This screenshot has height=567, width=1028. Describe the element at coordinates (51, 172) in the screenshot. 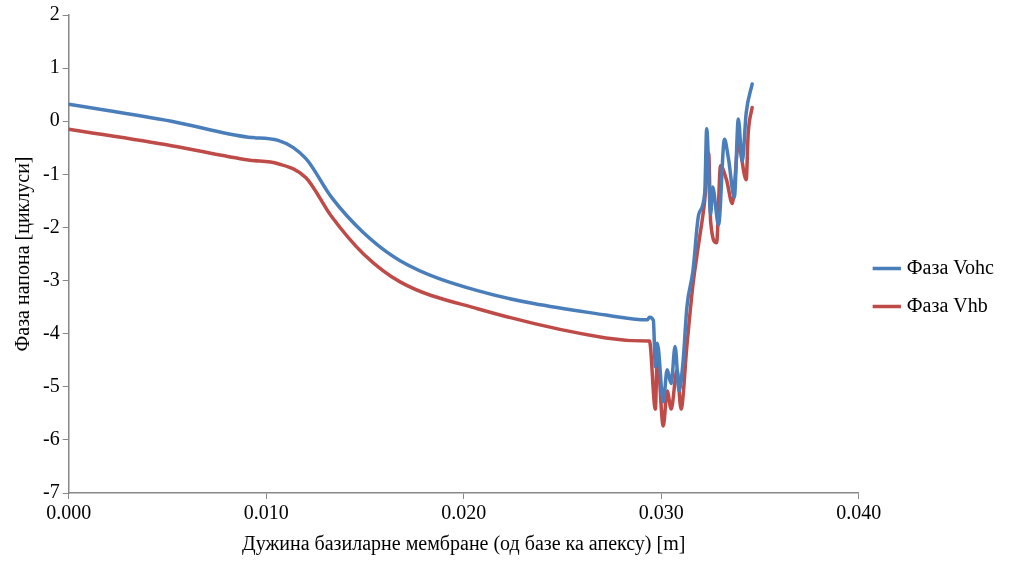

I see `y-tick-label: -1` at that location.